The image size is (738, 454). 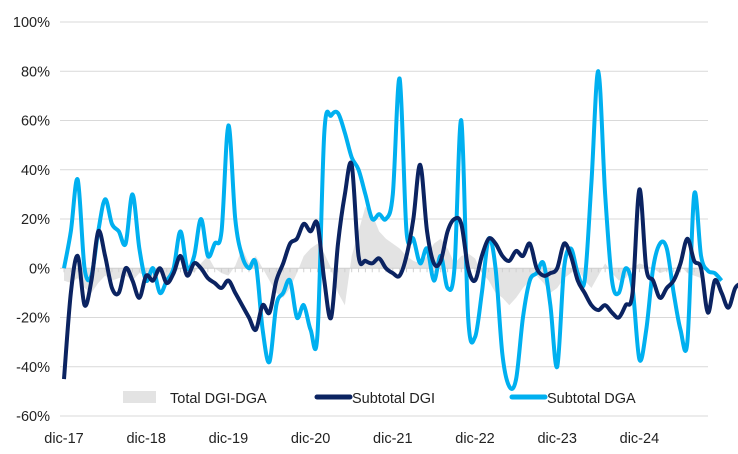 I want to click on y-tick-label: 80%, so click(x=35, y=72).